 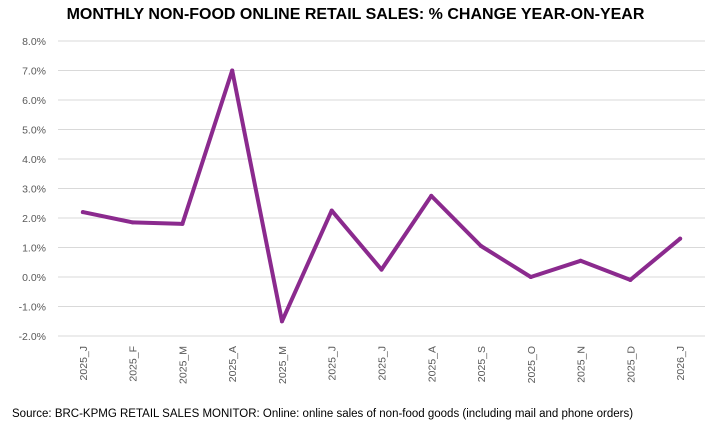 What do you see at coordinates (34, 160) in the screenshot?
I see `y-tick-label: 4.0%` at bounding box center [34, 160].